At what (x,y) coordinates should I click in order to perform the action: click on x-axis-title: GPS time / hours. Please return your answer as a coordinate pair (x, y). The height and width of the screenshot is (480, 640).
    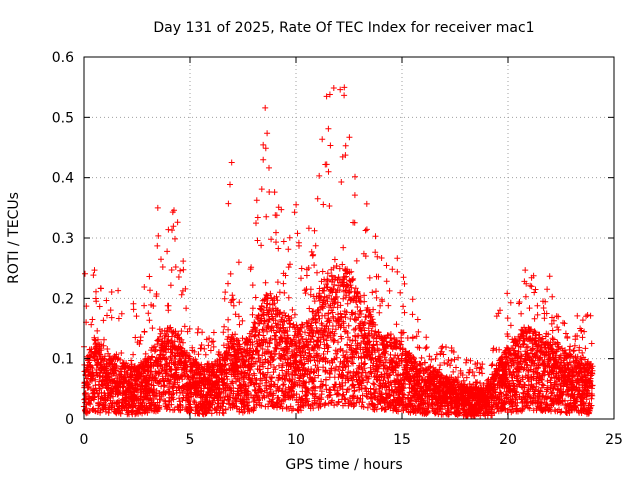
    Looking at the image, I should click on (343, 465).